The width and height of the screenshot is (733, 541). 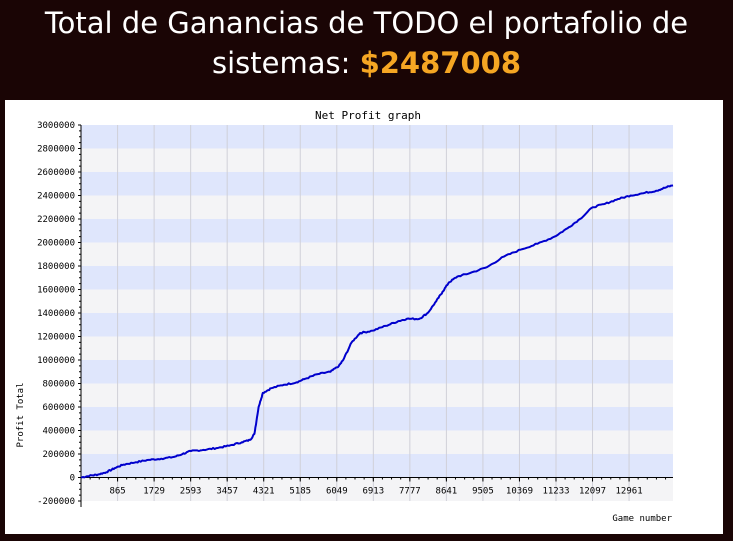 I want to click on y-tick-label: 800000, so click(x=58, y=385).